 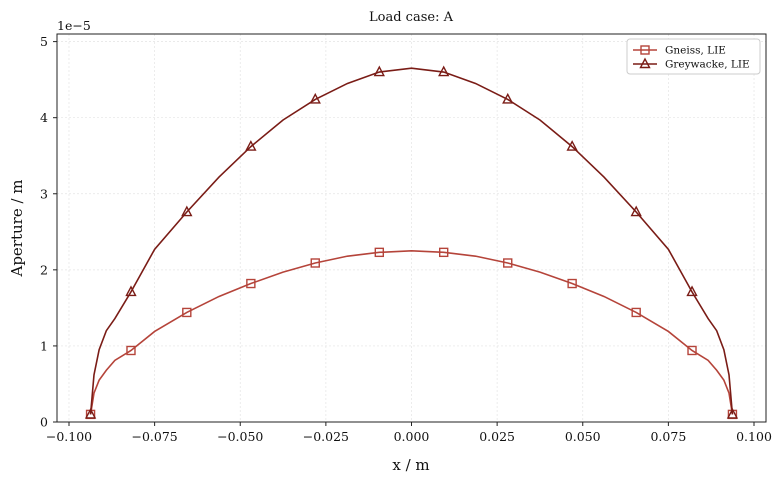 I want to click on x-tick-label: −0.025, so click(x=326, y=436).